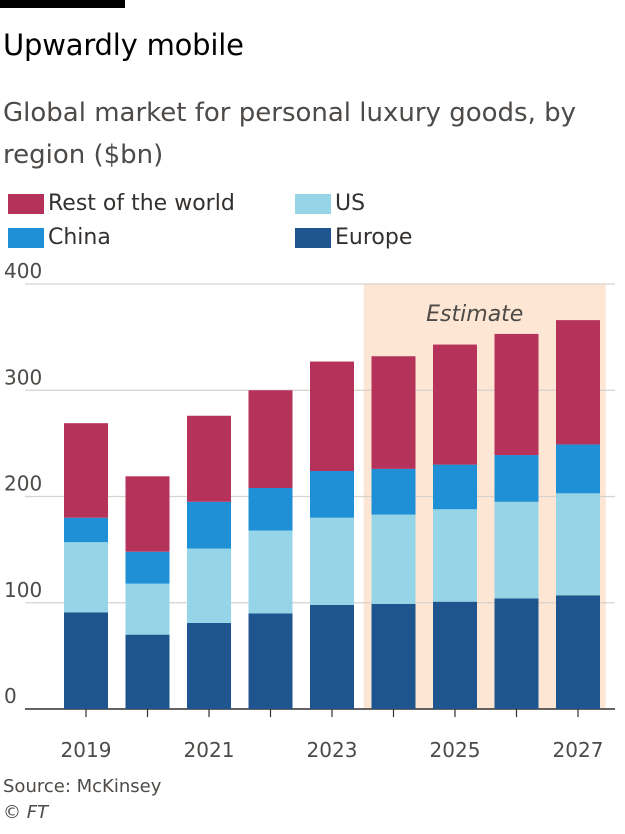 This screenshot has height=834, width=625. Describe the element at coordinates (79, 237) in the screenshot. I see `legend-label-china: China` at that location.